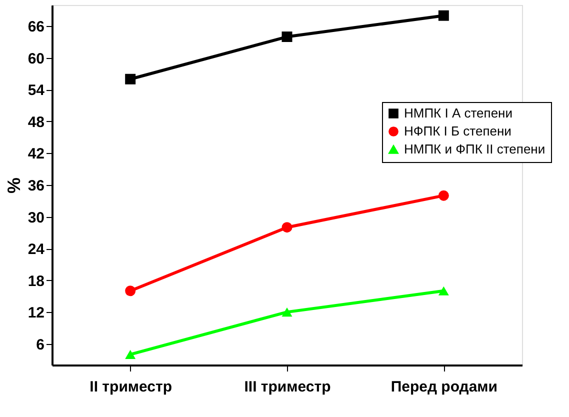  What do you see at coordinates (36, 281) in the screenshot?
I see `y-tick-label: 18` at bounding box center [36, 281].